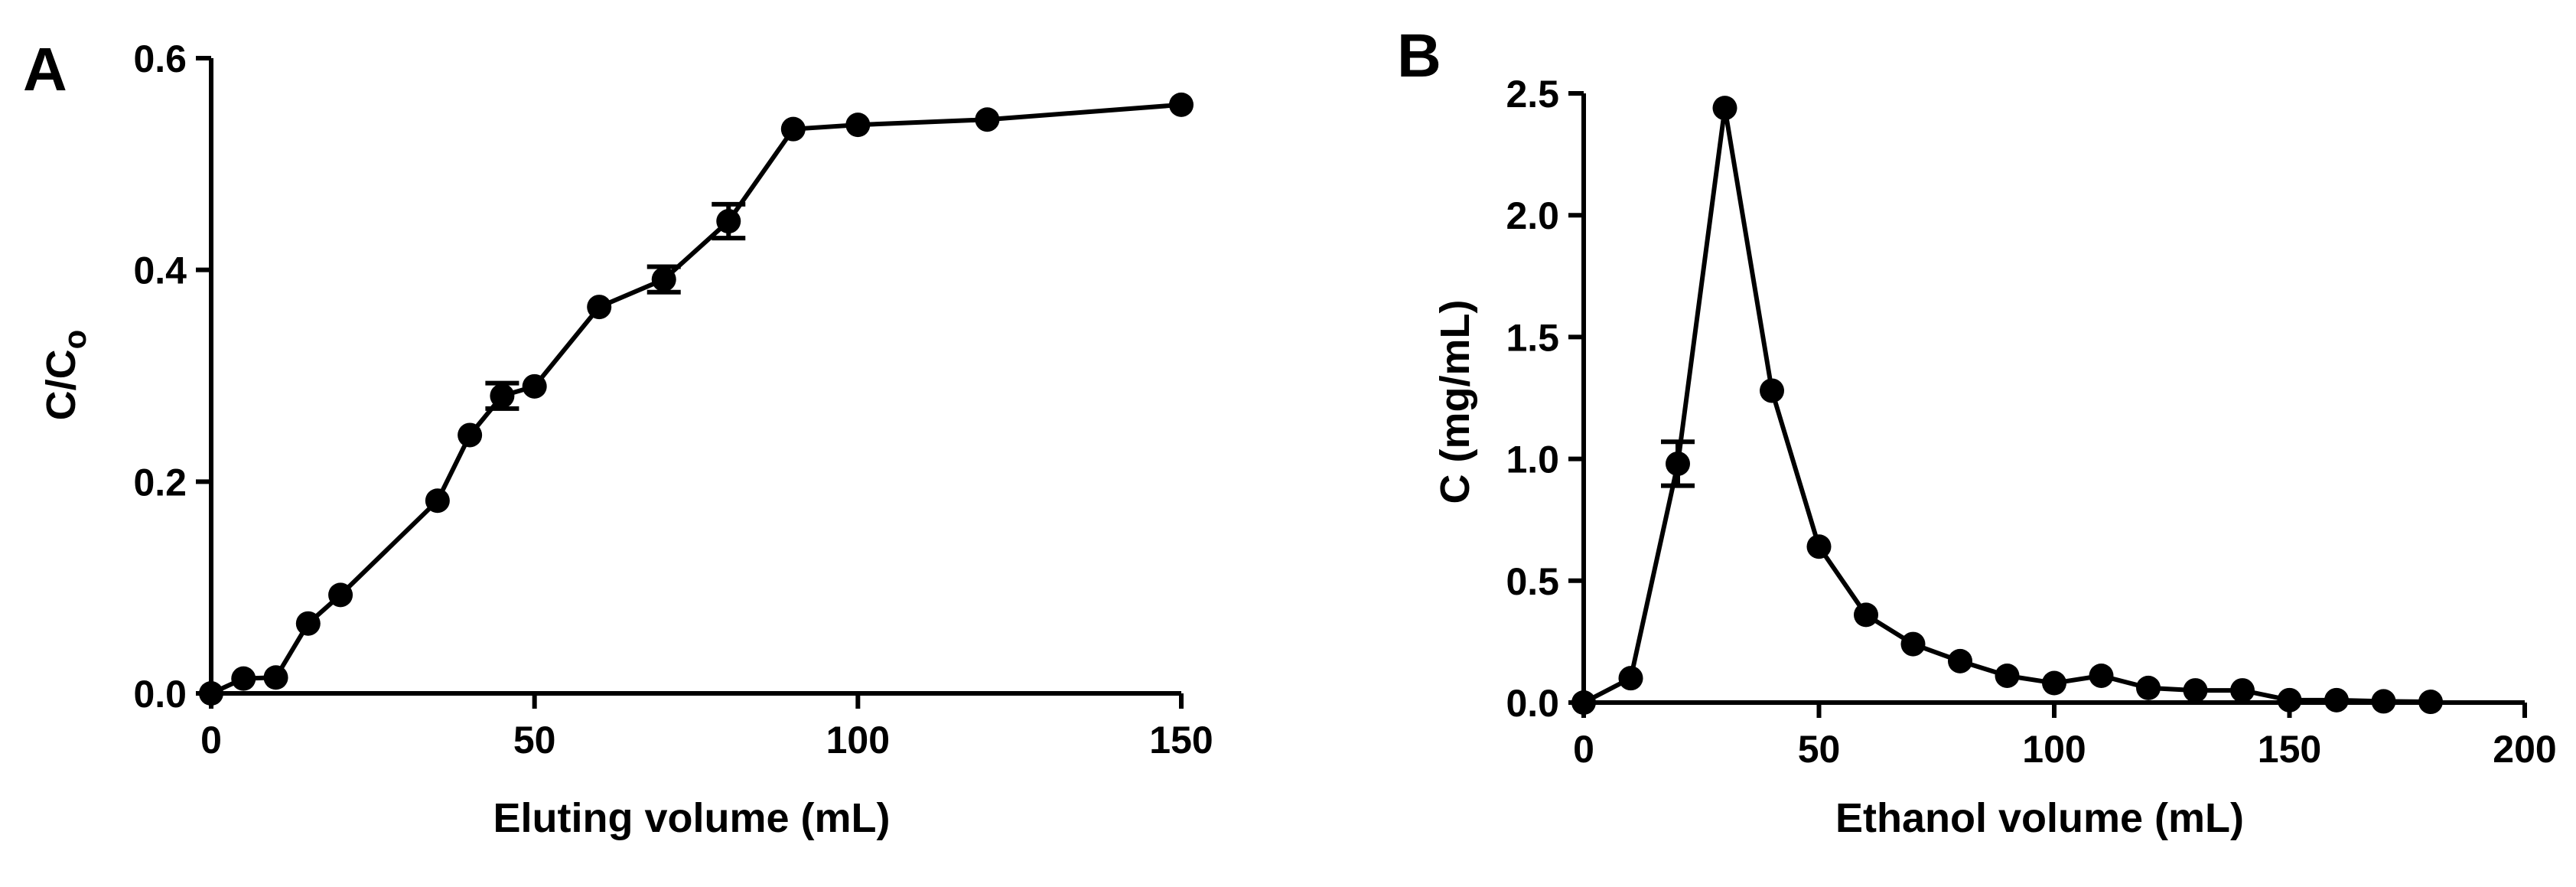  What do you see at coordinates (1533, 337) in the screenshot?
I see `panel-b-y-tick-label: 1.5` at bounding box center [1533, 337].